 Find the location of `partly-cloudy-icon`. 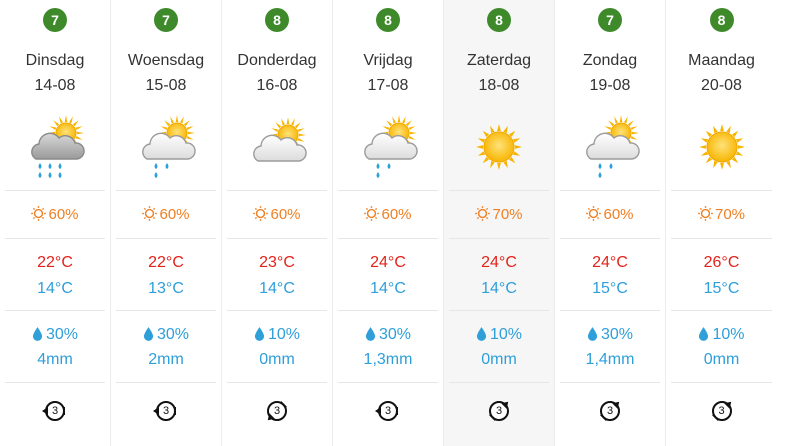

partly-cloudy-icon is located at coordinates (277, 150).